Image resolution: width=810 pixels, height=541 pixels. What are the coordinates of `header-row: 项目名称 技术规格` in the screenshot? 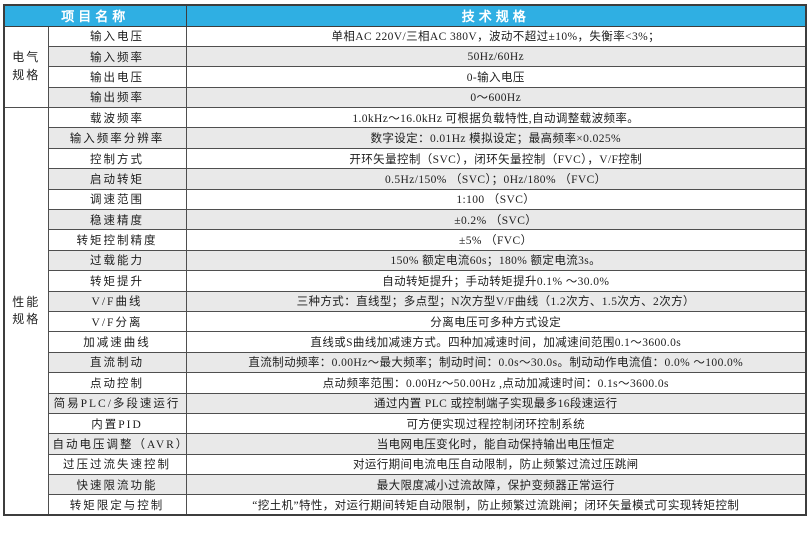 It's located at (405, 15).